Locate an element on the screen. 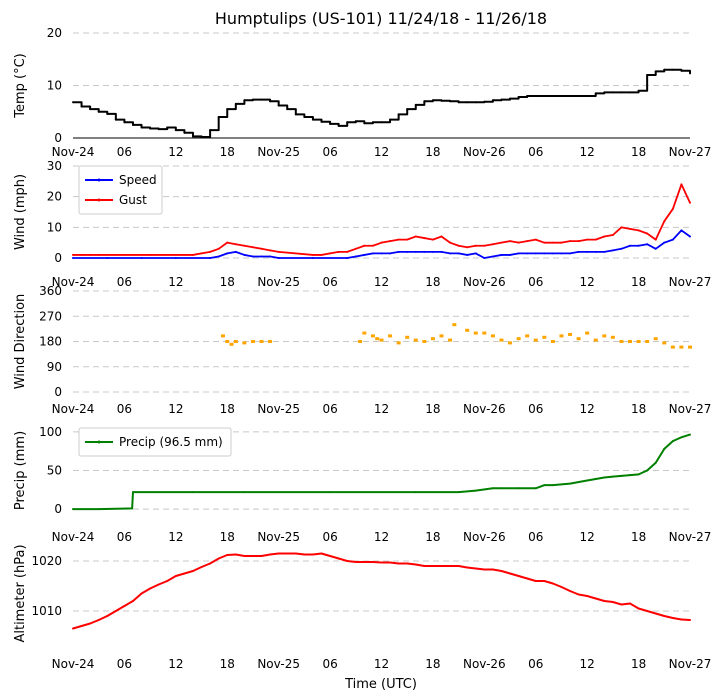  y-tick-label: 270 is located at coordinates (50, 316).